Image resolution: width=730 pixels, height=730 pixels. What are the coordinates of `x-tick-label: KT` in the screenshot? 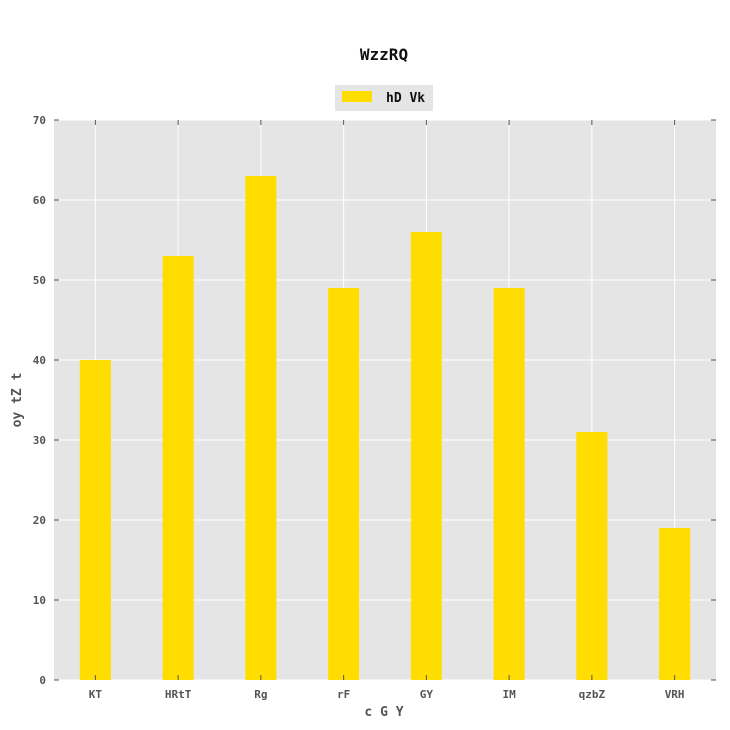 It's located at (96, 694).